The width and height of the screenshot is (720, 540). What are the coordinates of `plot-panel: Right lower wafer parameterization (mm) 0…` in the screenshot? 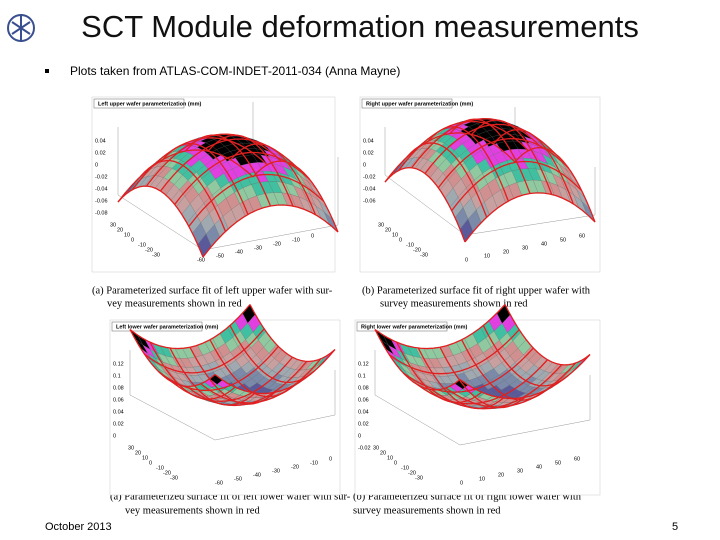 It's located at (477, 400).